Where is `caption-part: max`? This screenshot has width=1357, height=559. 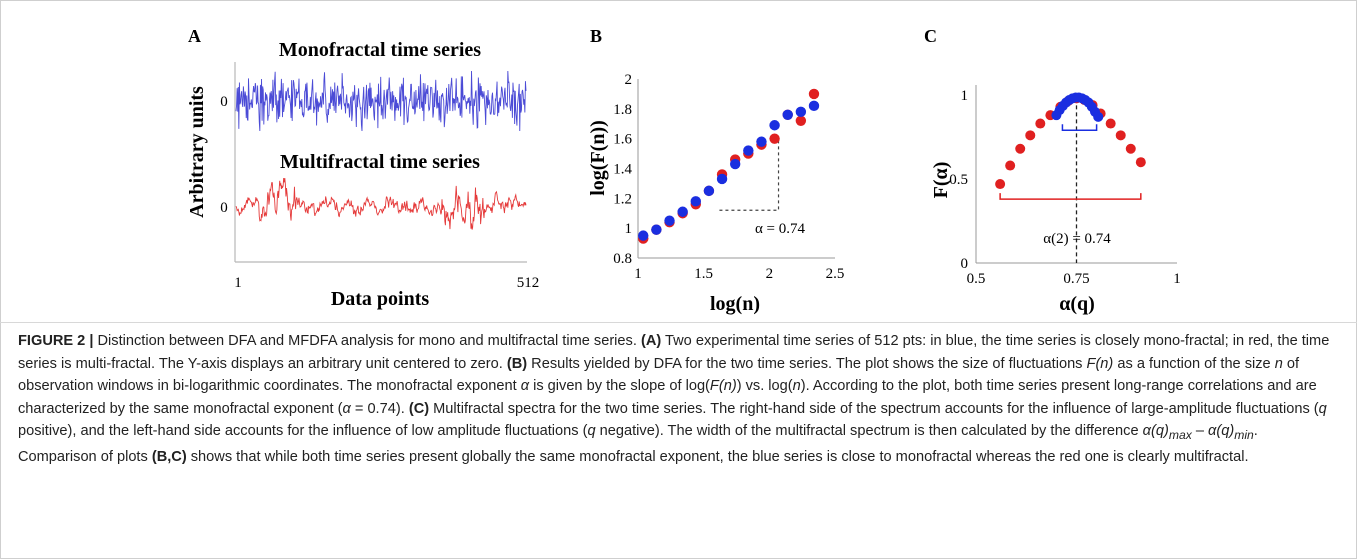 caption-part: max is located at coordinates (1180, 434).